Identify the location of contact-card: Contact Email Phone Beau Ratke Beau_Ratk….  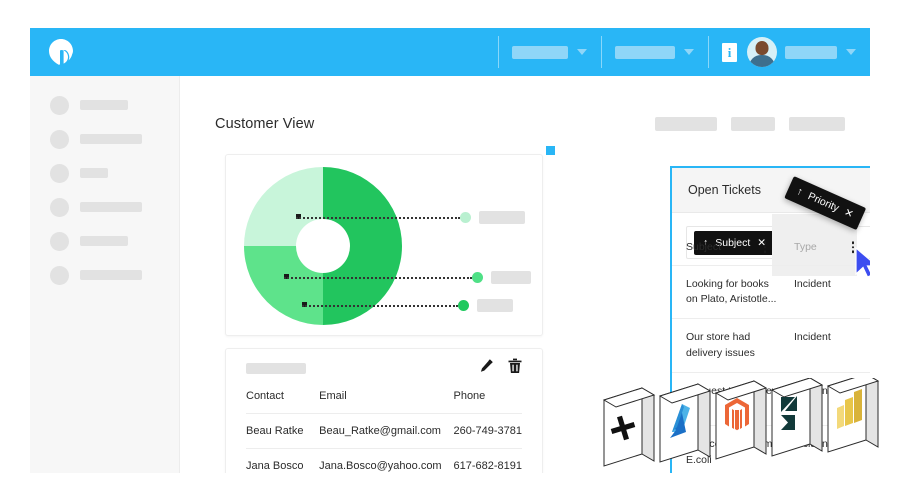
(384, 410).